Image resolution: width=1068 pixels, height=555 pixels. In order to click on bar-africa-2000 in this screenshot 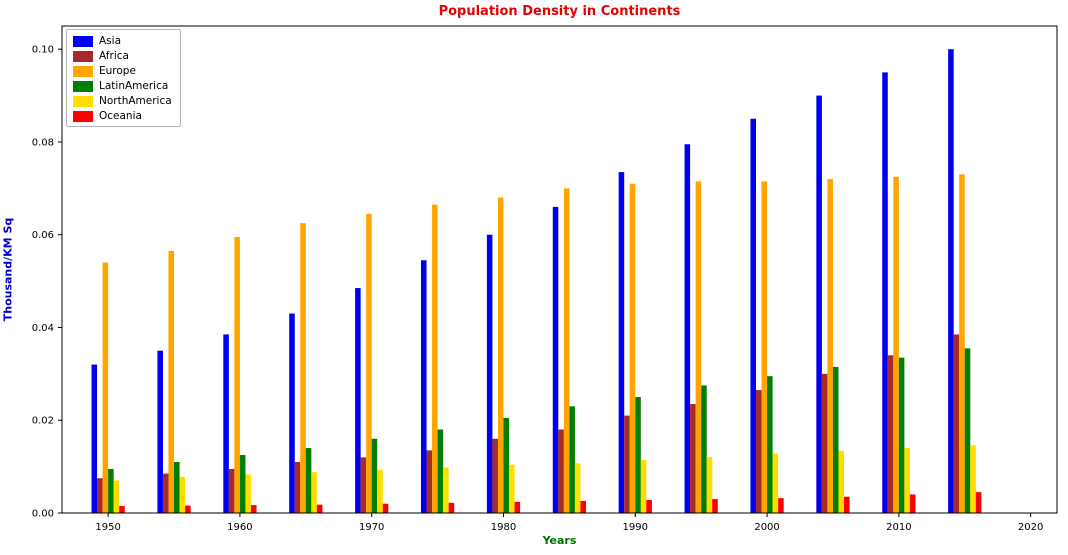, I will do `click(759, 451)`.